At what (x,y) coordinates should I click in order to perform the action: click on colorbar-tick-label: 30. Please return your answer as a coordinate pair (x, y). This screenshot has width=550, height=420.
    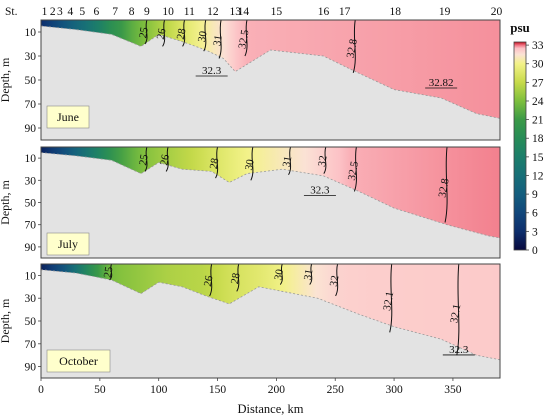
    Looking at the image, I should click on (538, 65).